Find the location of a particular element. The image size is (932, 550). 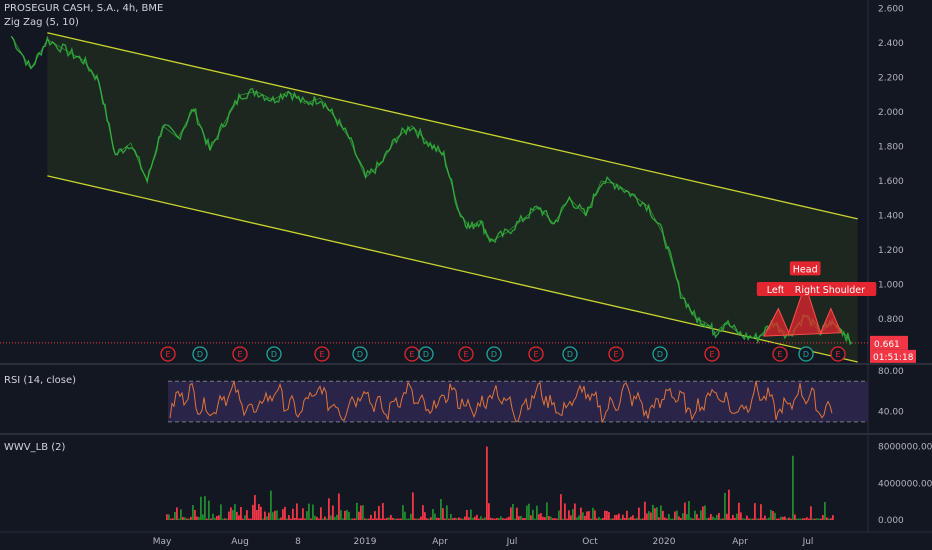

rsi-line is located at coordinates (501, 402).